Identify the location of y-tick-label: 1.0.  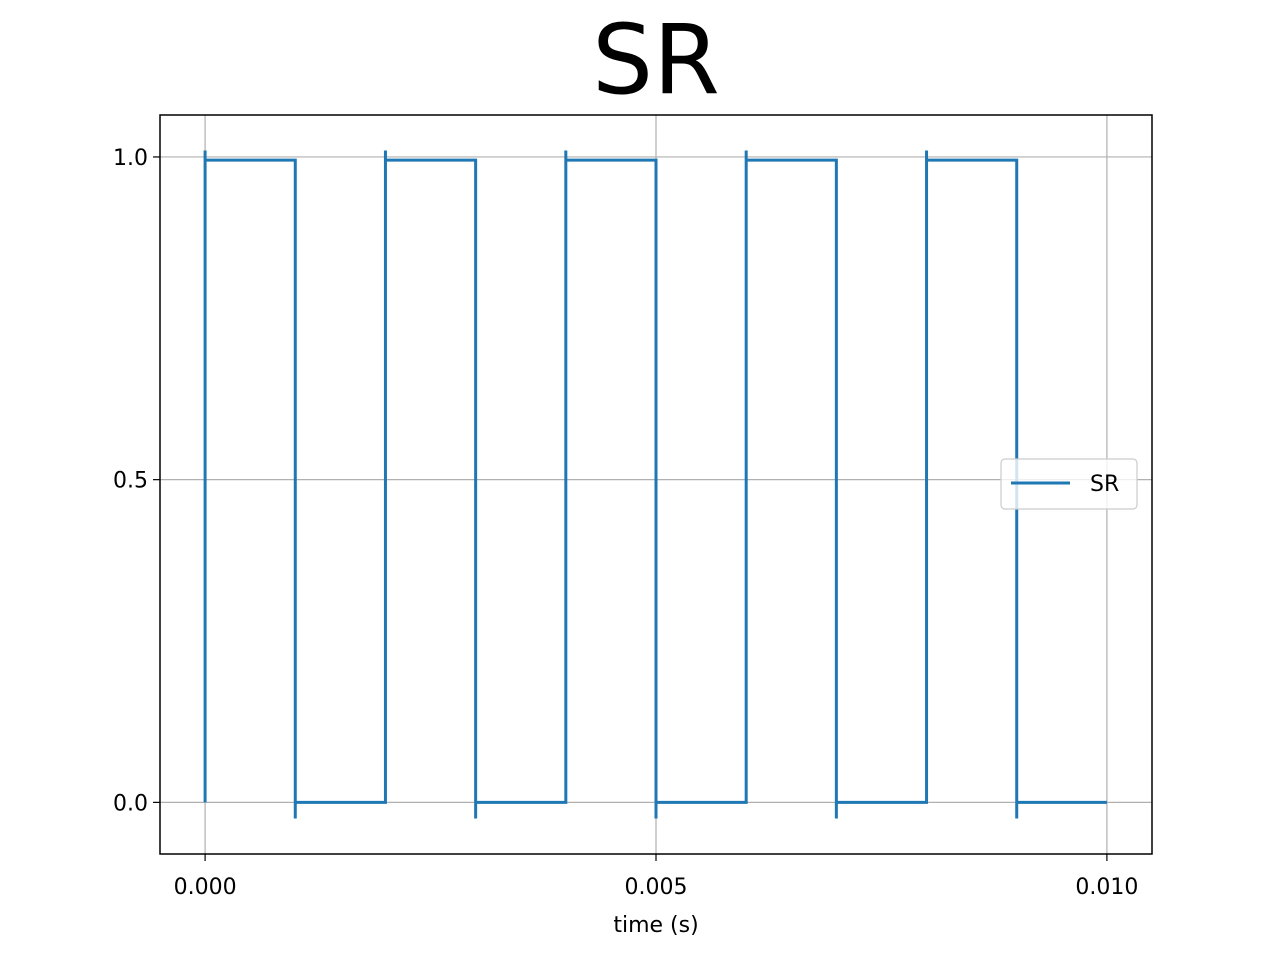
(130, 158).